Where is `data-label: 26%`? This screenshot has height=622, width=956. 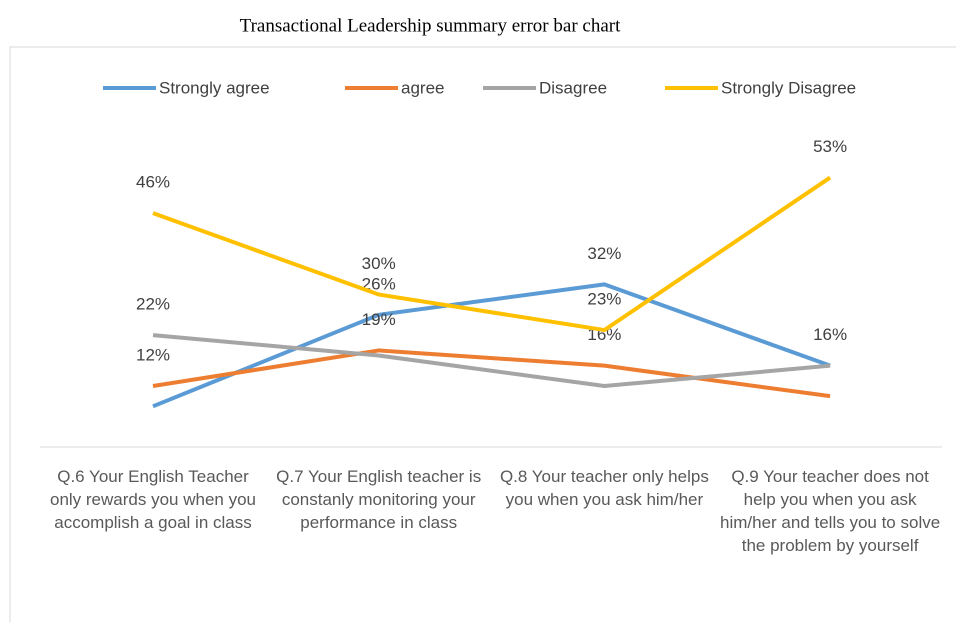
data-label: 26% is located at coordinates (379, 283).